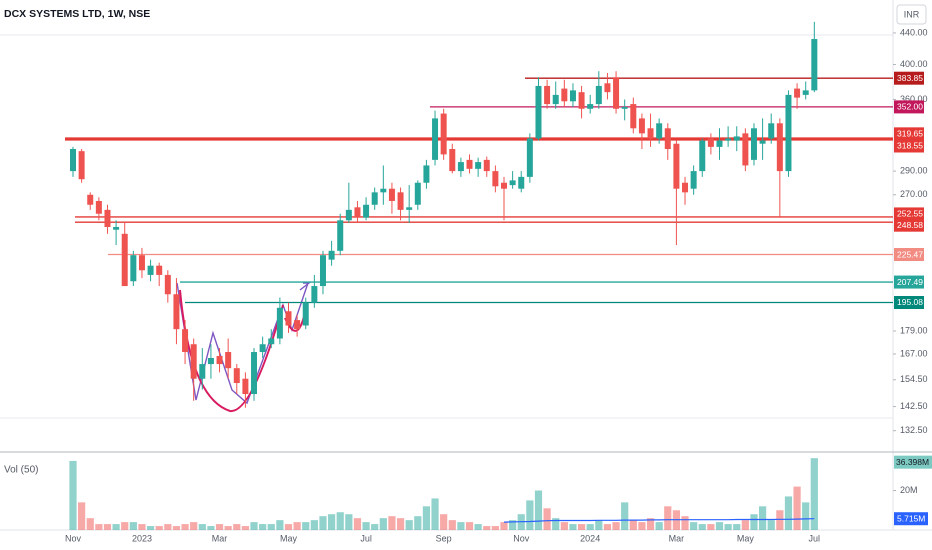  Describe the element at coordinates (305, 286) in the screenshot. I see `arrow-head` at that location.